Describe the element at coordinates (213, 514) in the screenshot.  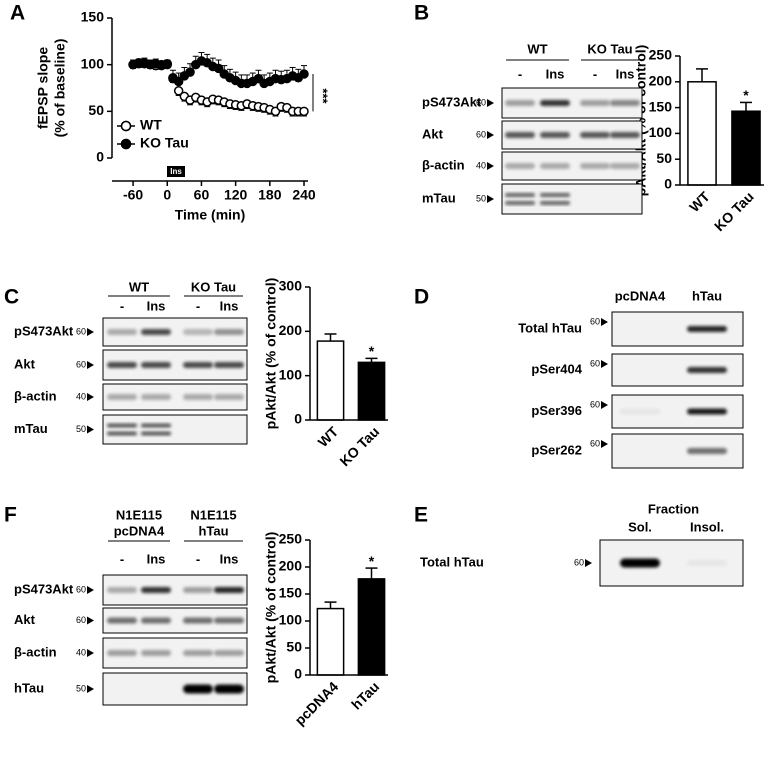
I see `group-label: N1E115` at that location.